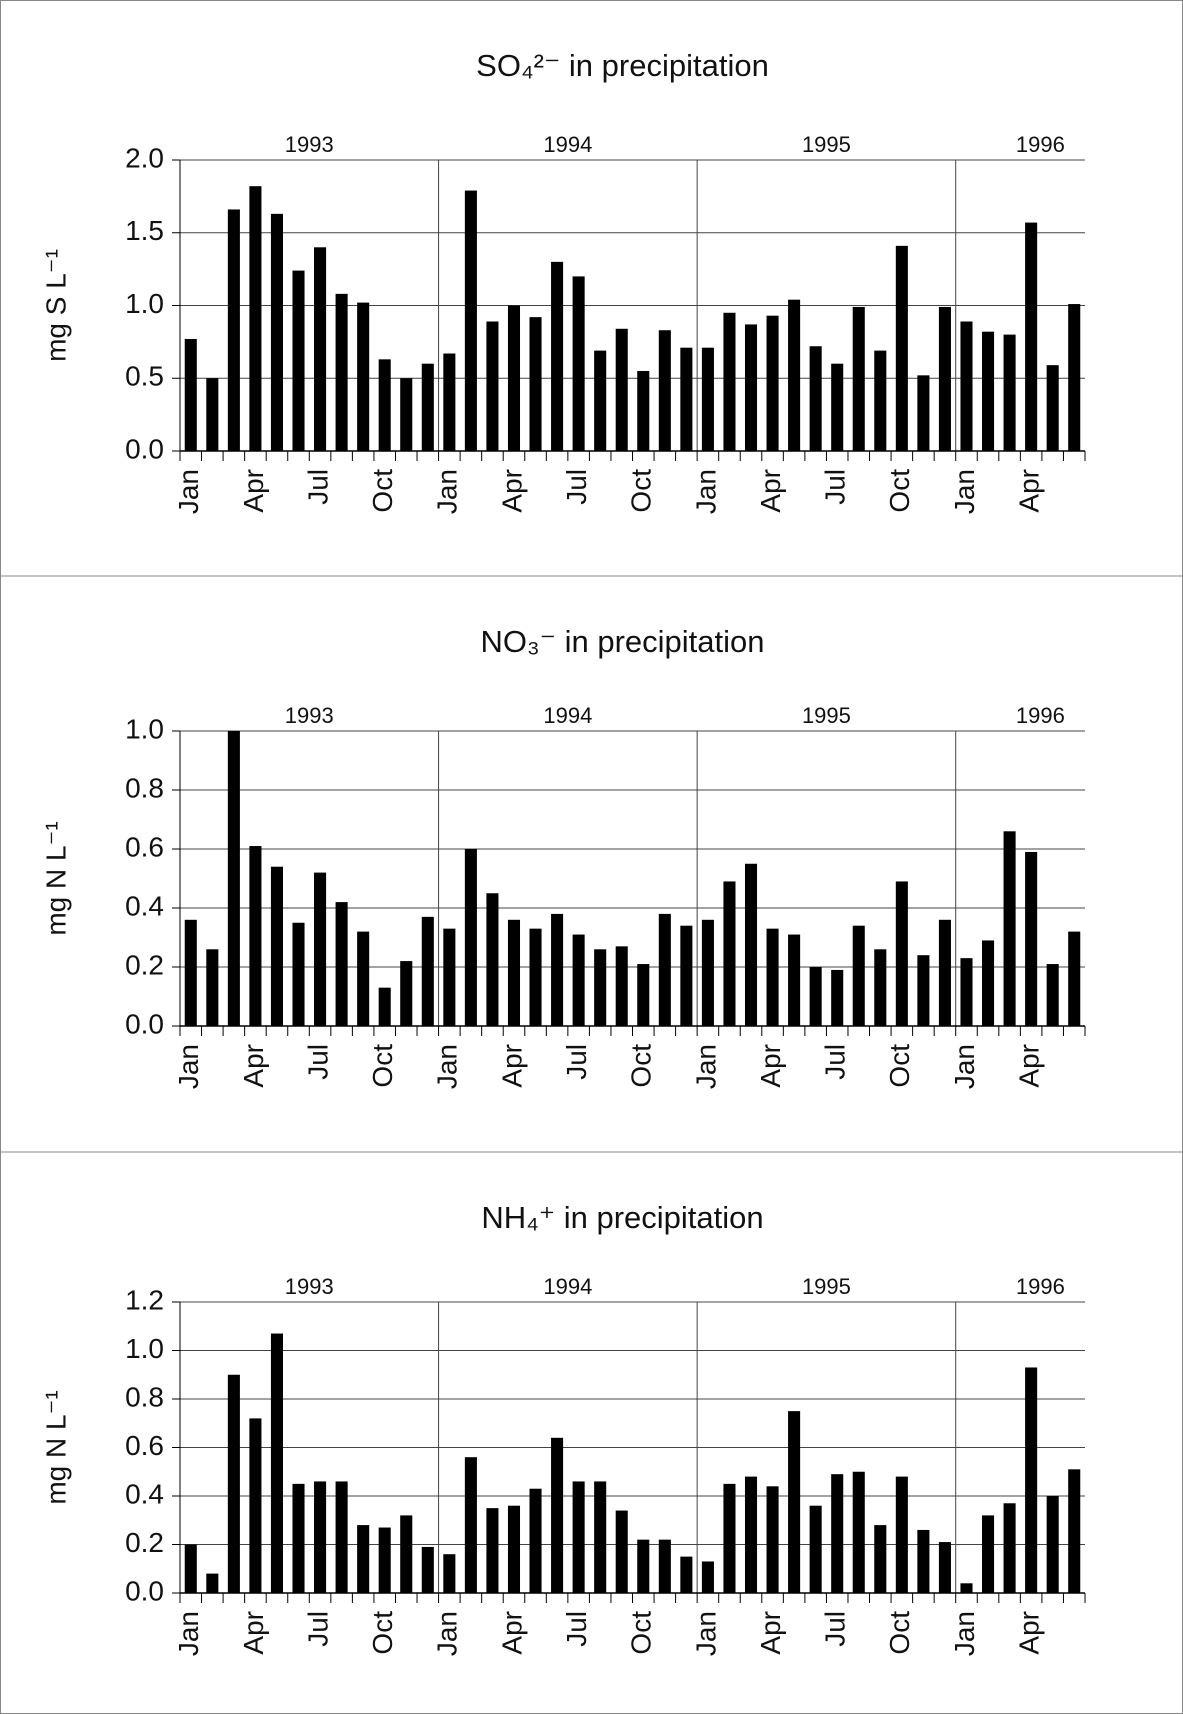  I want to click on chart-title: SO₄²⁻ in precipitation, so click(622, 65).